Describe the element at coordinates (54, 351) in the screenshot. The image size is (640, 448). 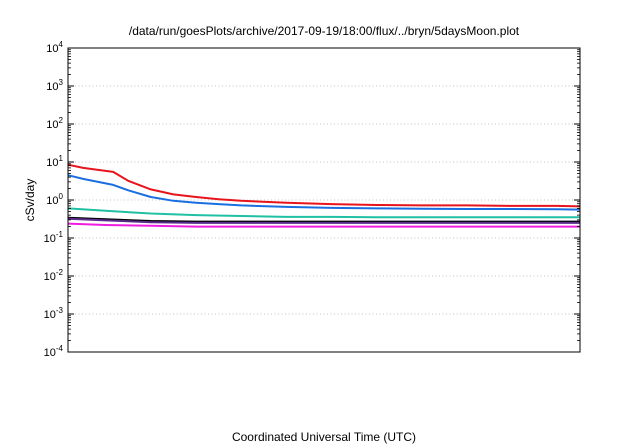
I see `y-tick-label: 10⁻⁴` at that location.